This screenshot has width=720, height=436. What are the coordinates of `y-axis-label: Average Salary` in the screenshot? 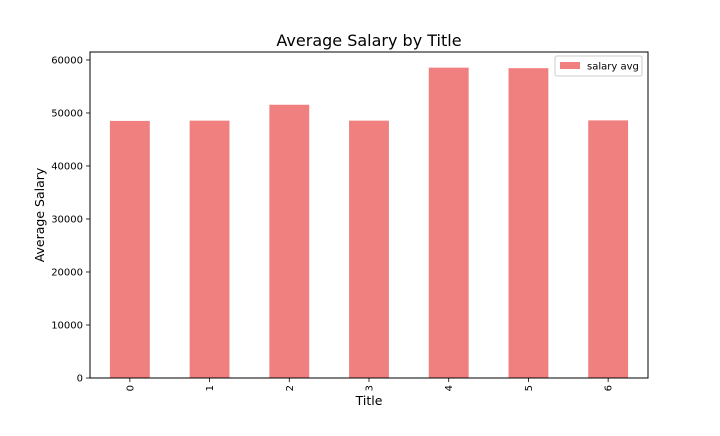 It's located at (39, 214).